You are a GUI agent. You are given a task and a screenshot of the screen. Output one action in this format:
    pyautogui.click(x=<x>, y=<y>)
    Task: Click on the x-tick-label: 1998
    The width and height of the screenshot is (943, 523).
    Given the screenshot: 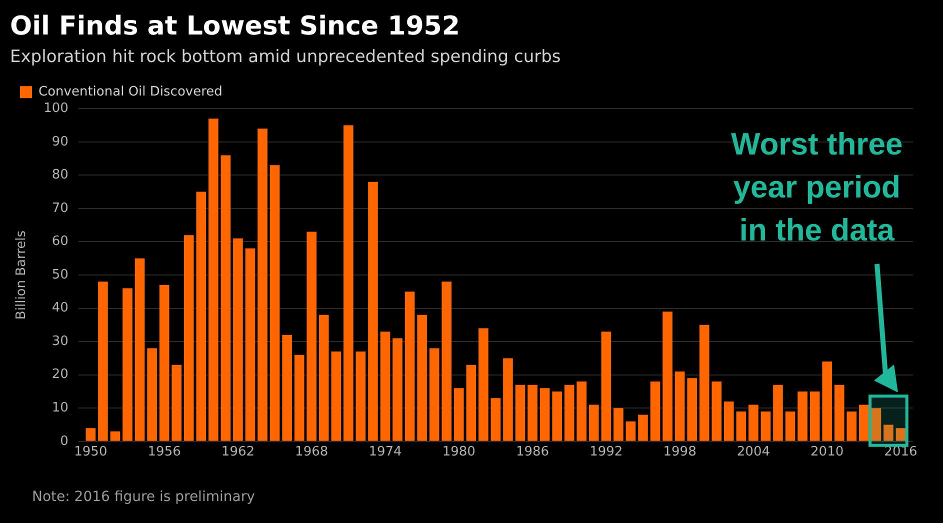 What is the action you would take?
    pyautogui.click(x=679, y=452)
    